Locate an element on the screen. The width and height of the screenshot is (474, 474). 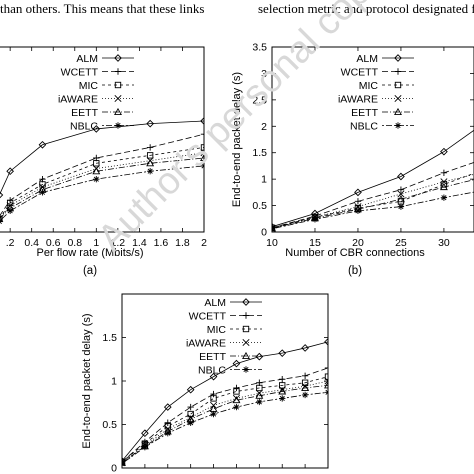
y-tick-label: 0.5 is located at coordinates (259, 206).